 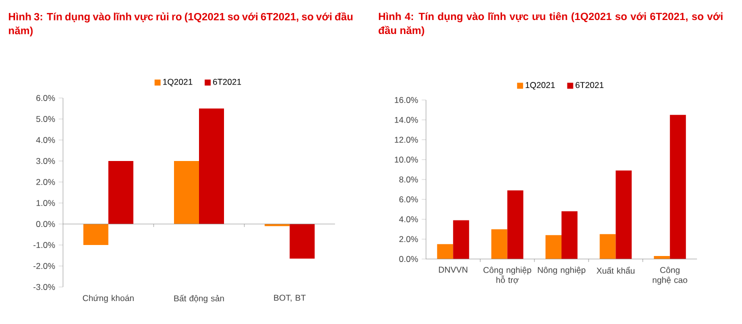 What do you see at coordinates (670, 275) in the screenshot?
I see `x-tick-label: Công nghệ cao` at bounding box center [670, 275].